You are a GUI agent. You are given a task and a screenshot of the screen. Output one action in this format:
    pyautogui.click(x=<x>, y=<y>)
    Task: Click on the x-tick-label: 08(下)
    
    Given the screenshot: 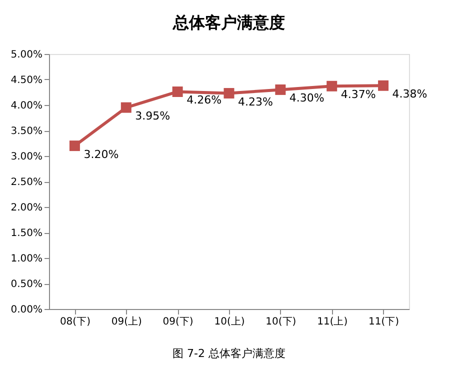 What is the action you would take?
    pyautogui.click(x=75, y=322)
    